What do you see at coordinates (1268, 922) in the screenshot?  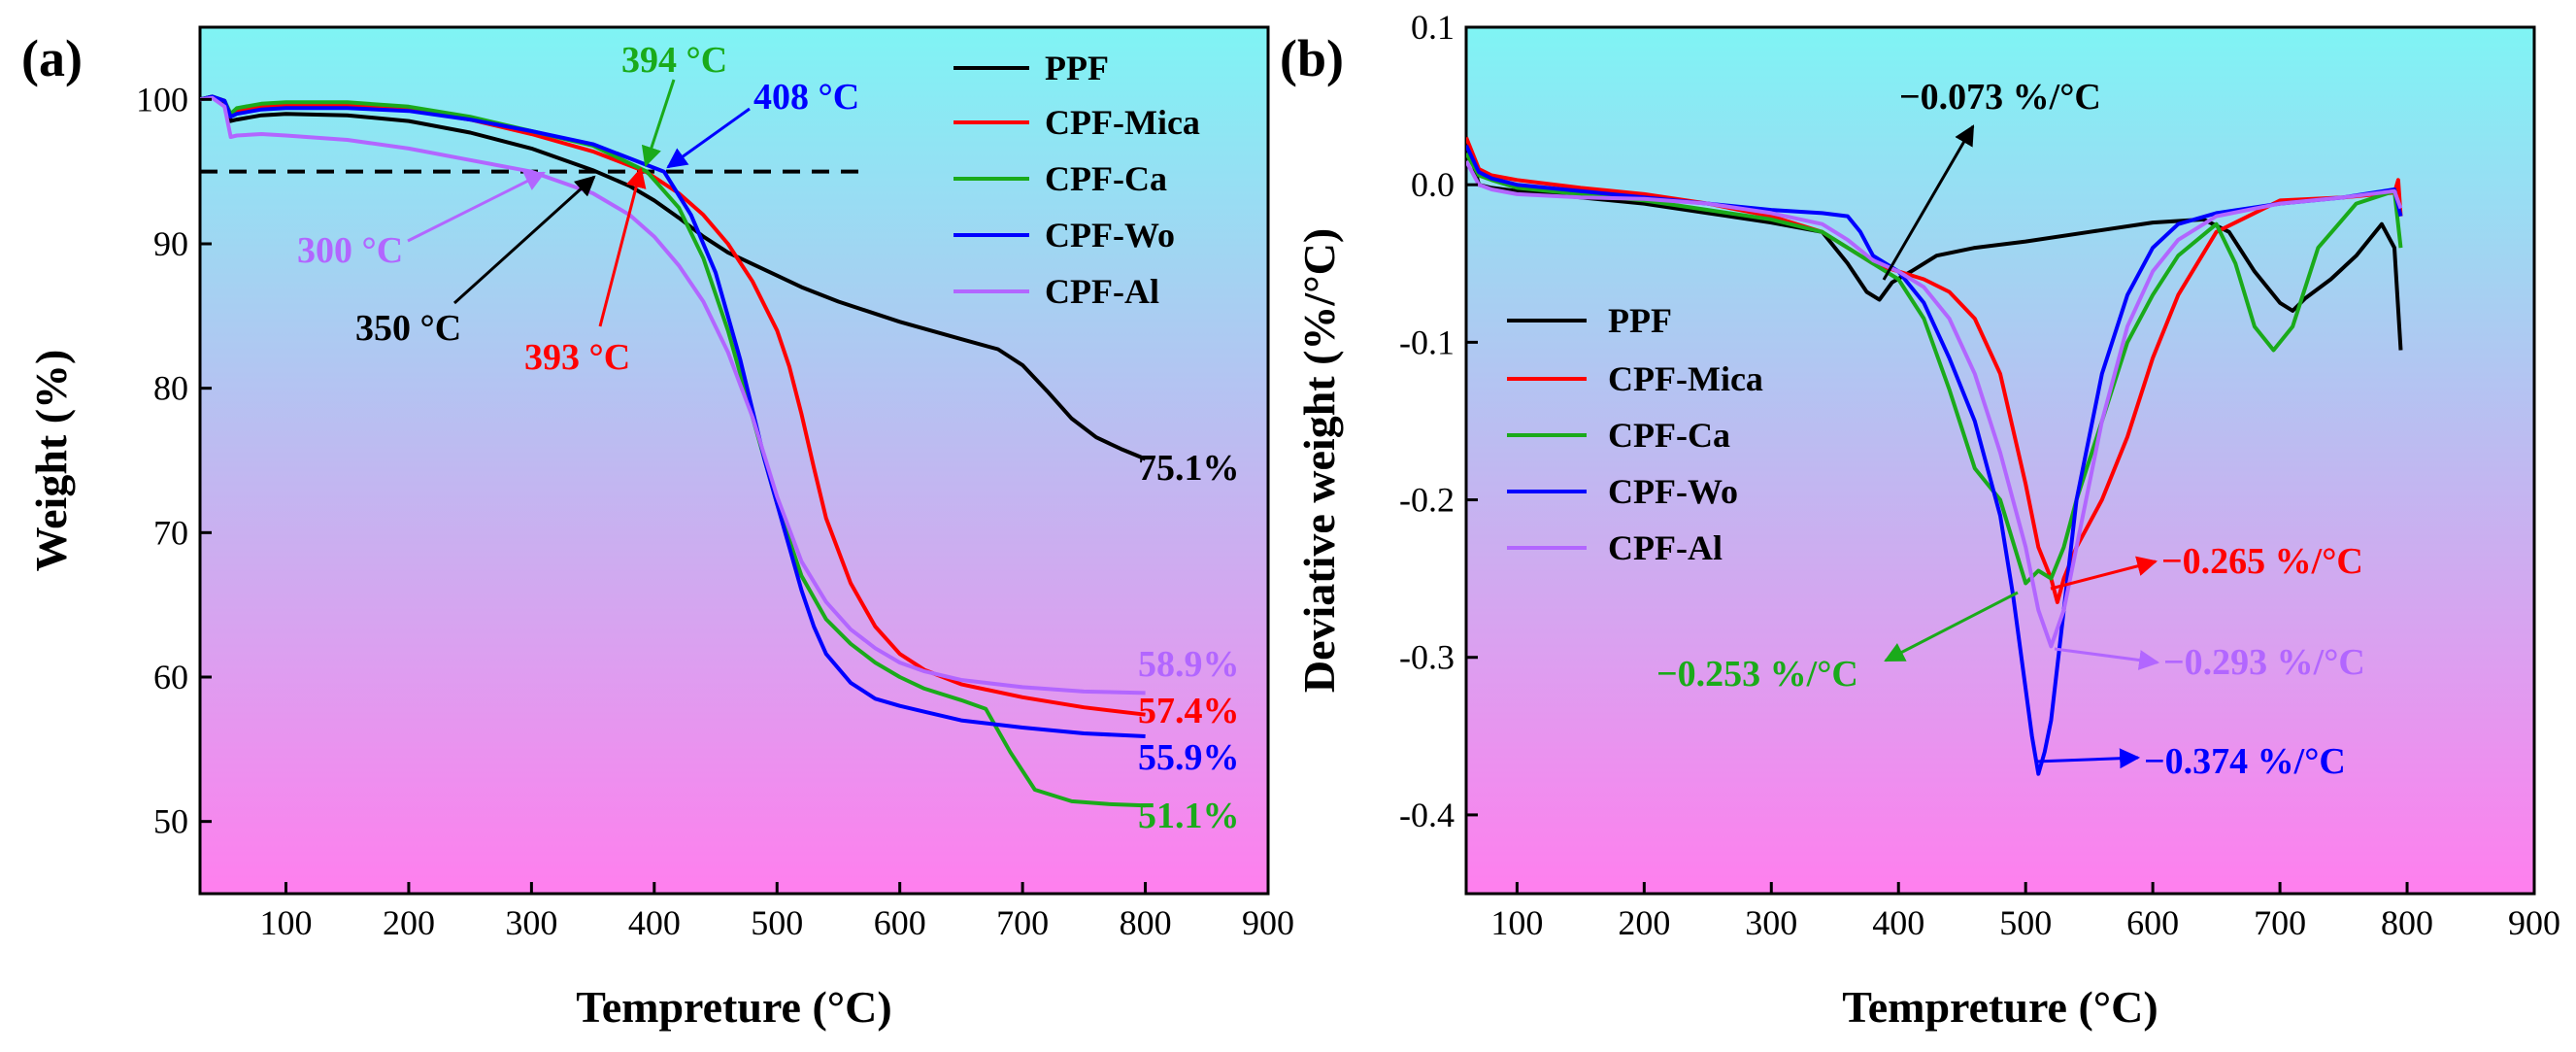 I see `panel-a-x-tick-label: 900` at bounding box center [1268, 922].